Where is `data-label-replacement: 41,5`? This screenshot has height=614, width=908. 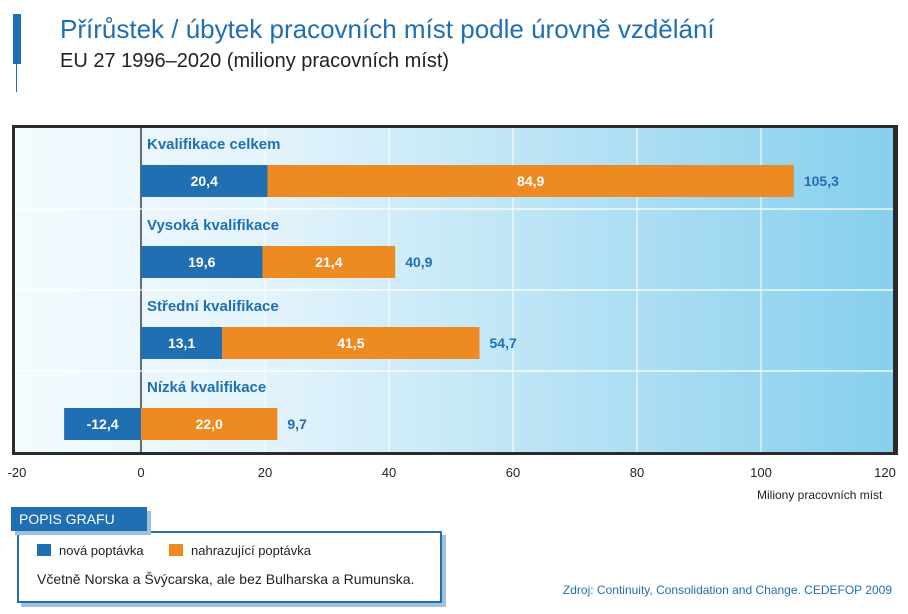 data-label-replacement: 41,5 is located at coordinates (350, 343).